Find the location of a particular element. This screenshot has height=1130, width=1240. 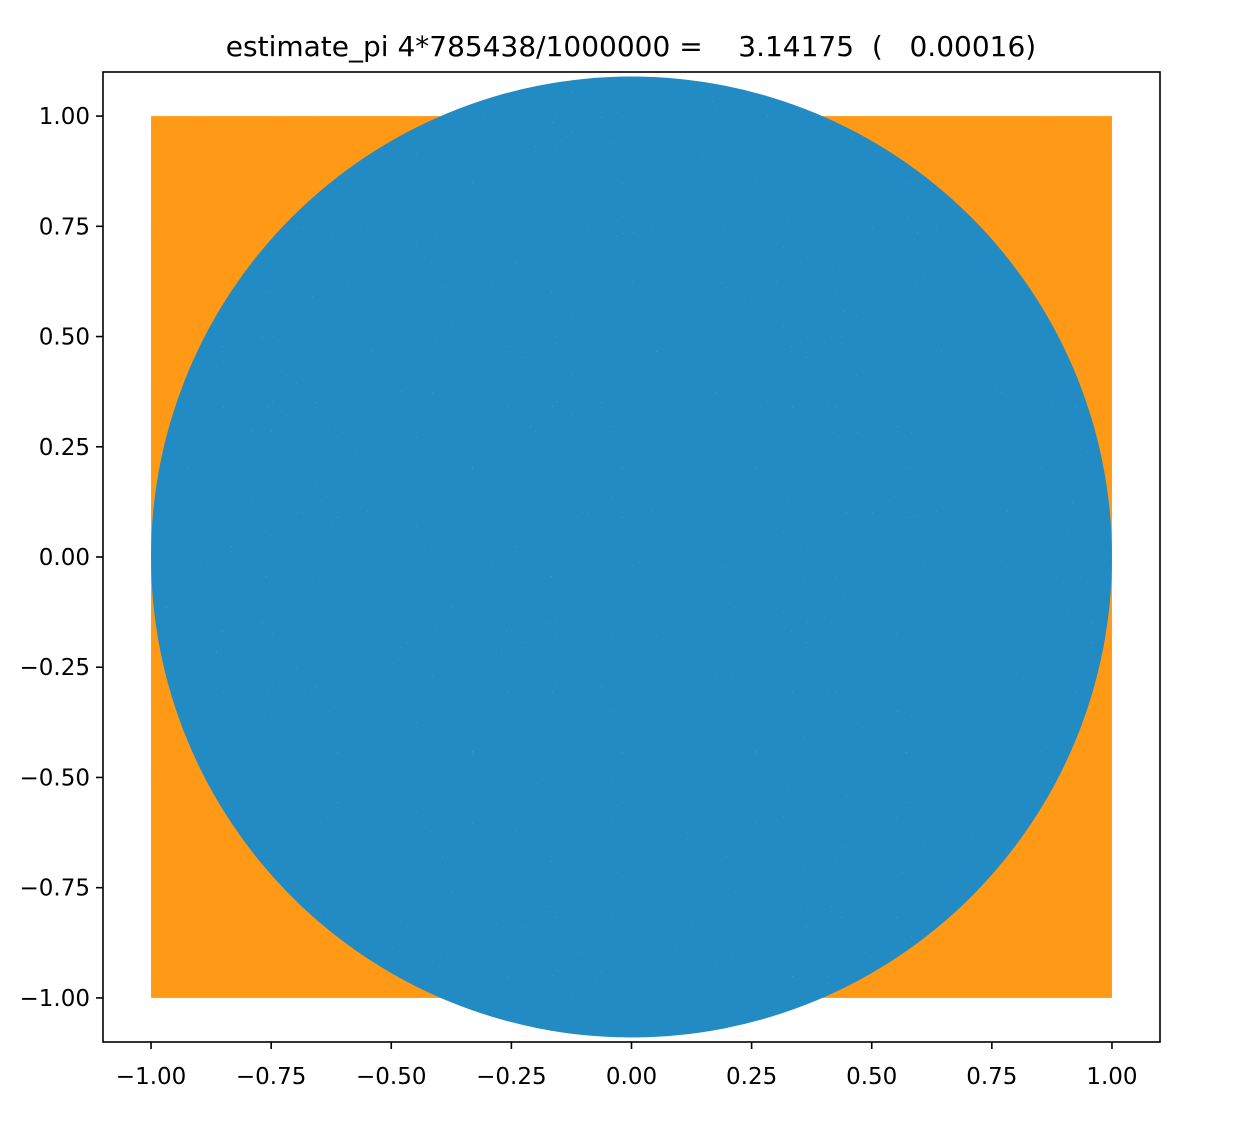

y-tick-label: 0.75 is located at coordinates (64, 227).